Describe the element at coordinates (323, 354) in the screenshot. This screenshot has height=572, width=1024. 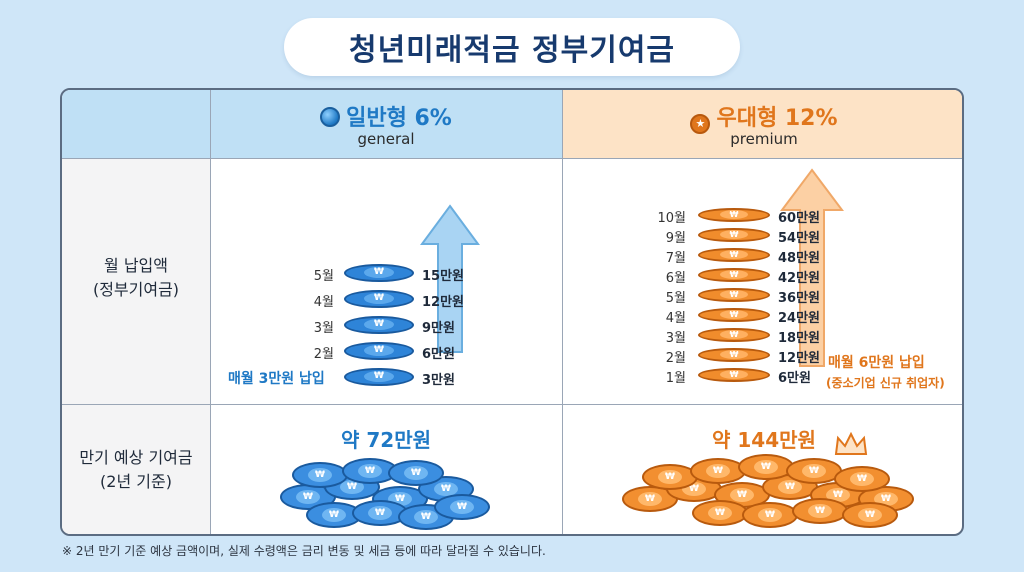
I see `general-stack-month: 2월` at that location.